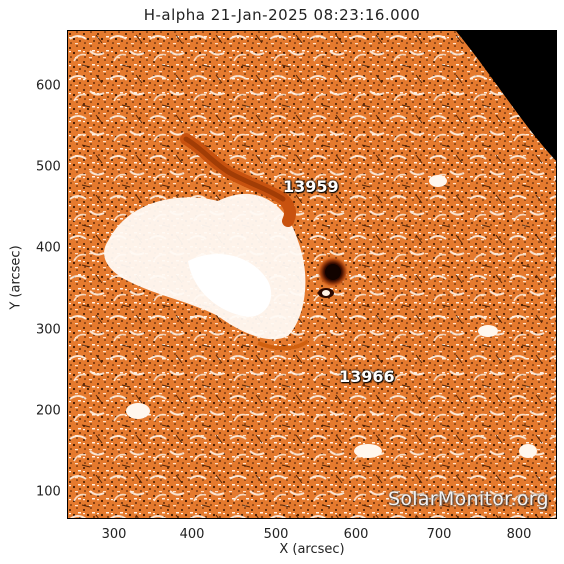 The image size is (564, 564). I want to click on x-tick-label: 700, so click(439, 534).